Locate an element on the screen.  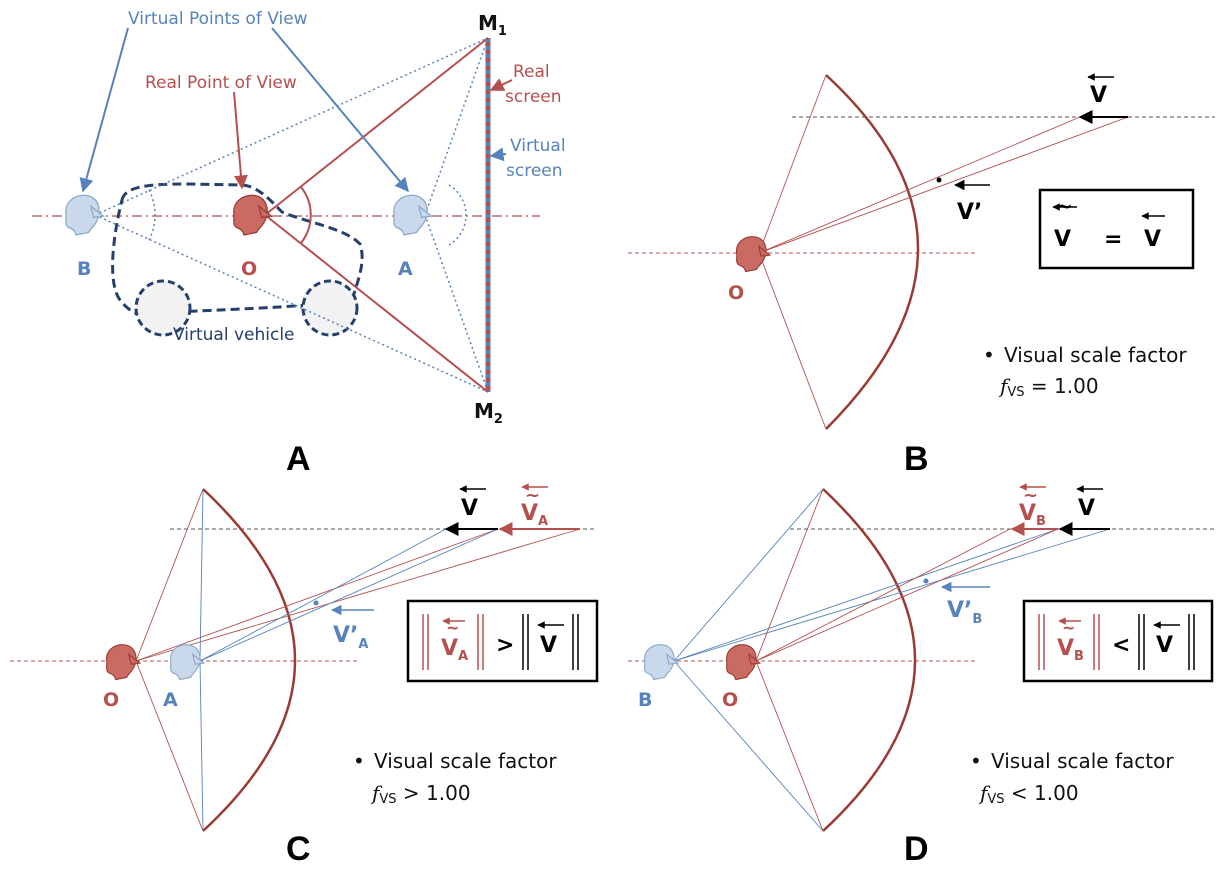
real-screen-label-line-2: screen is located at coordinates (533, 97).